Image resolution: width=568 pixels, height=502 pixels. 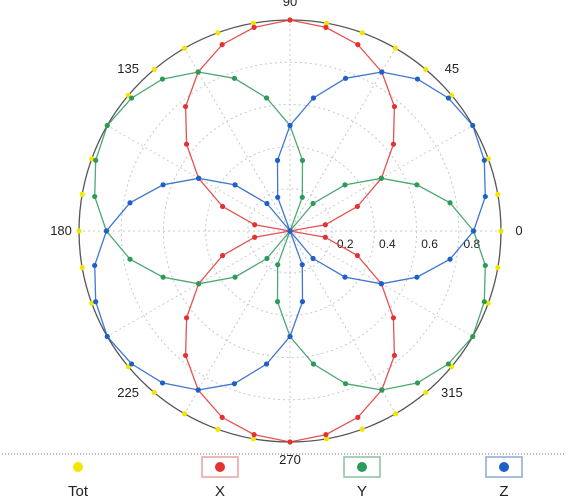 I want to click on legend-item-y: Y, so click(x=362, y=478).